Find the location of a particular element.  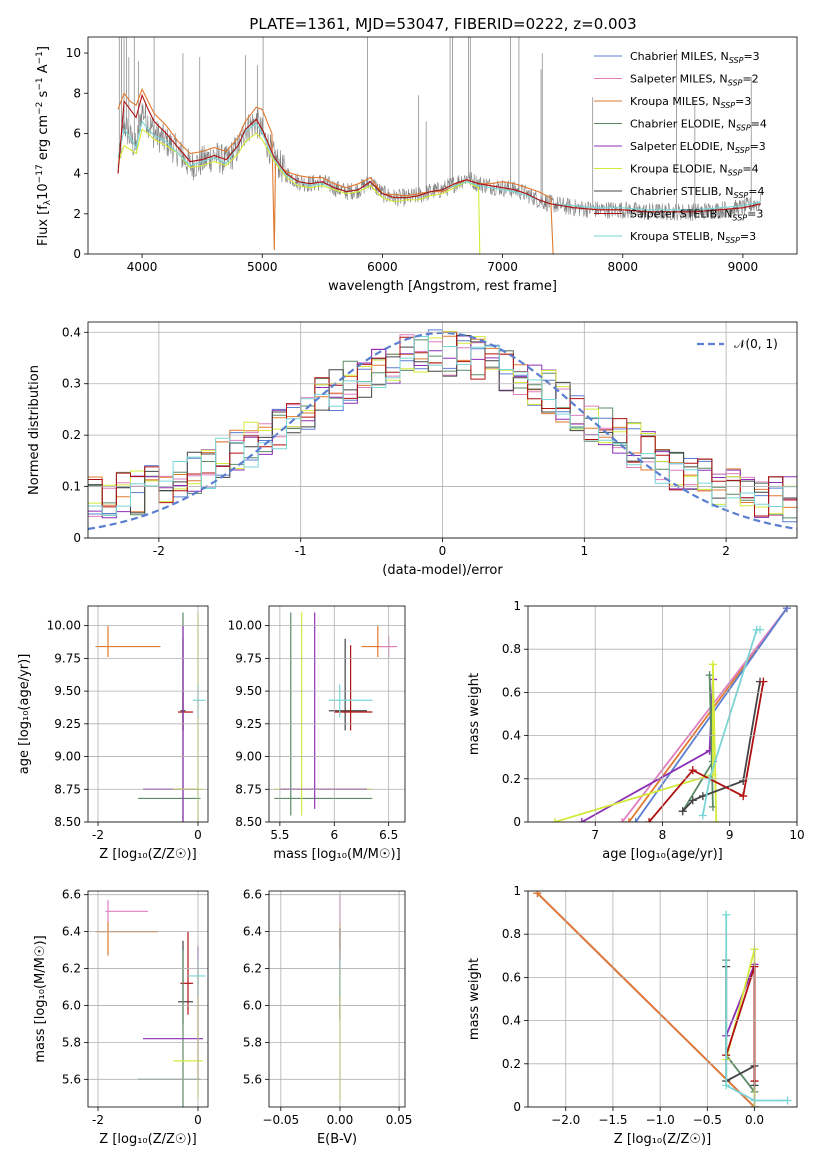

y-tick-label: 10.00 is located at coordinates (64, 626).